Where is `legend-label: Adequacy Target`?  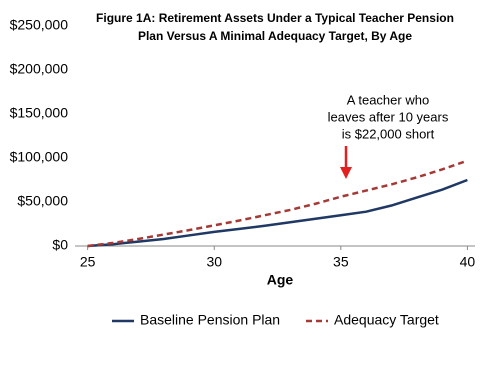
legend-label: Adequacy Target is located at coordinates (386, 320).